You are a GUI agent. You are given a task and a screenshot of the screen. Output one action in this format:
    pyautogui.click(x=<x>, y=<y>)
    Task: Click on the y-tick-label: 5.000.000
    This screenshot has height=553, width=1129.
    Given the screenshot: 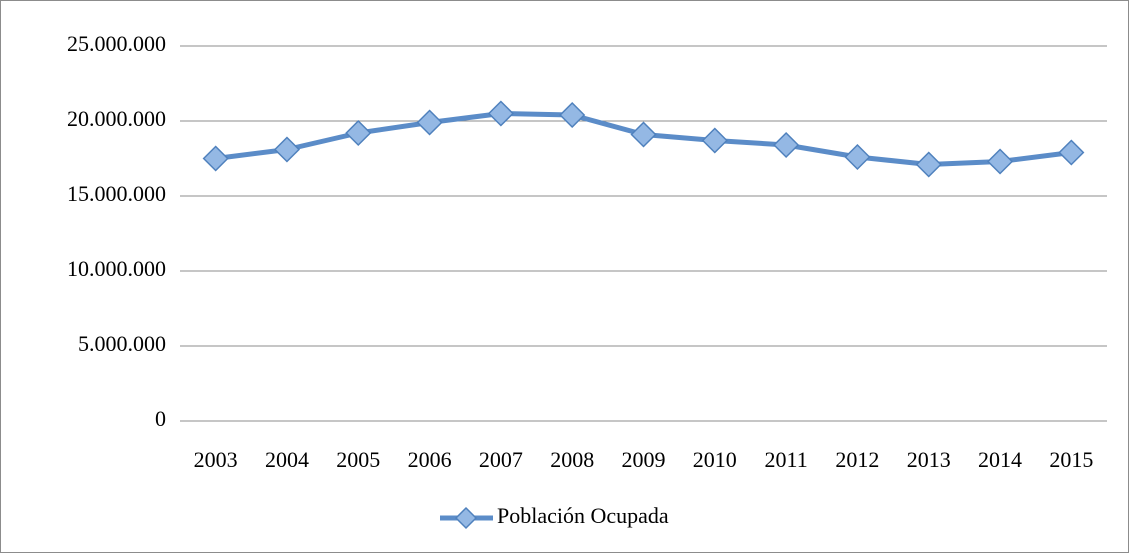 What is the action you would take?
    pyautogui.click(x=122, y=343)
    